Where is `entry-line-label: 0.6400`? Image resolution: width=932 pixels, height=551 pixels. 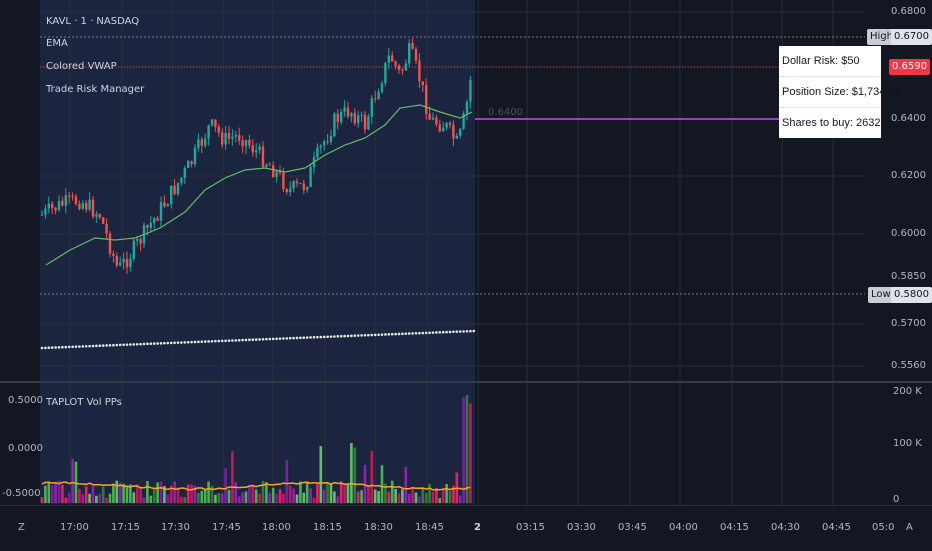 entry-line-label: 0.6400 is located at coordinates (505, 112).